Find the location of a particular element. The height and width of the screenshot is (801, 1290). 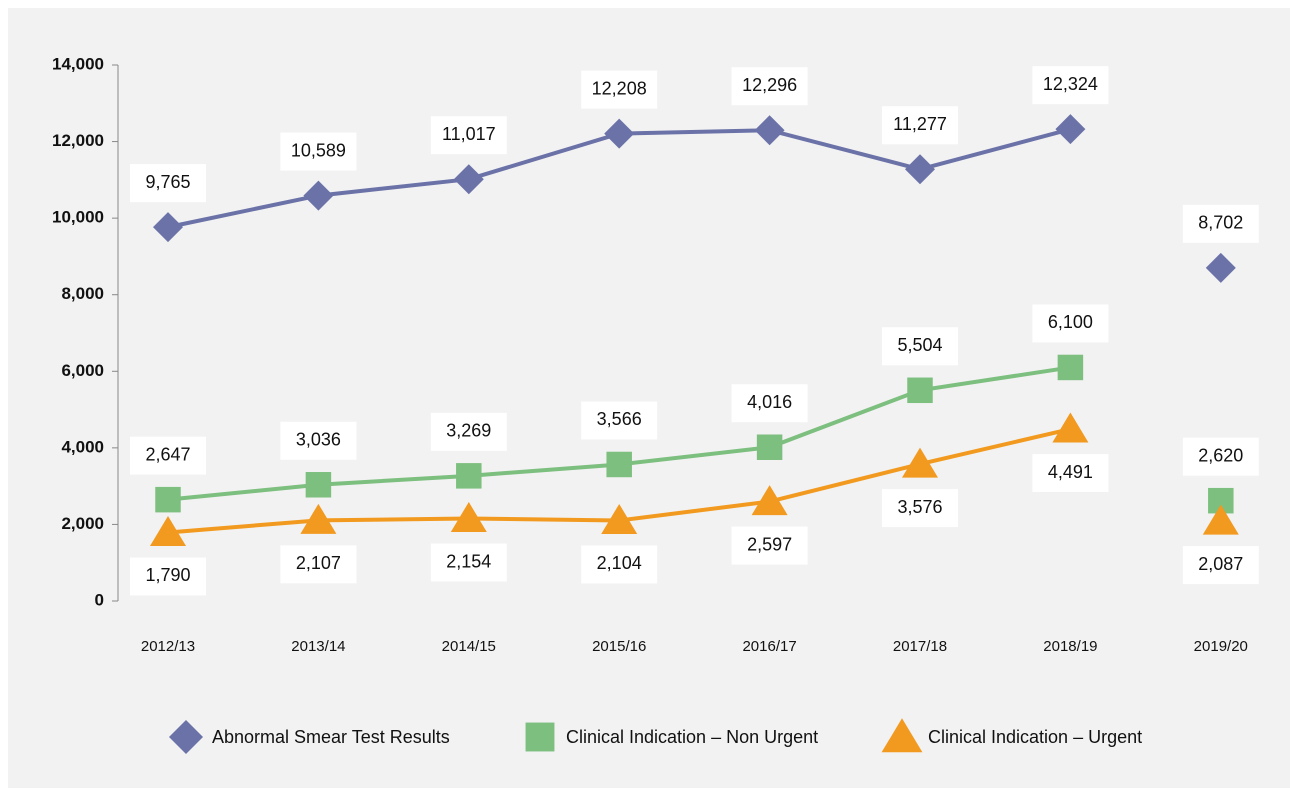

value-label: 4,016 is located at coordinates (769, 402).